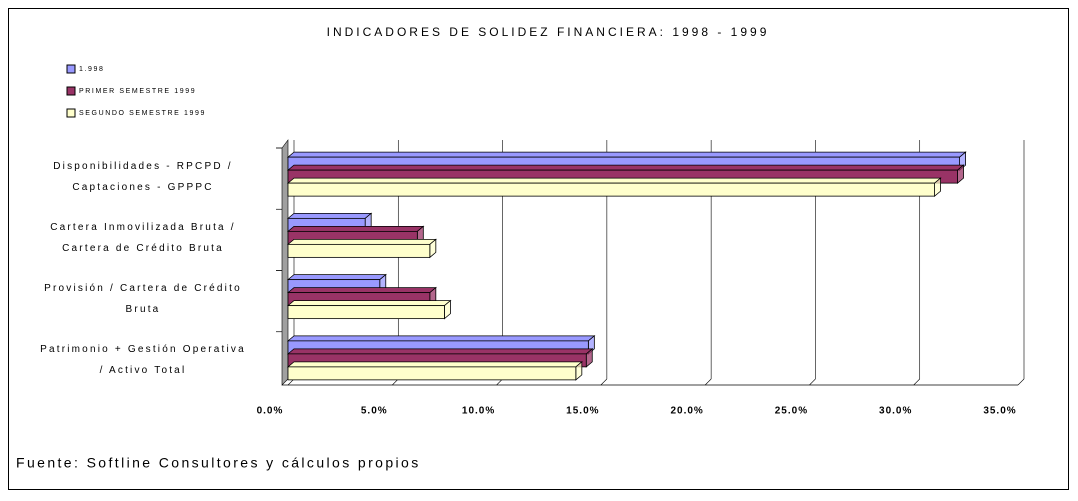 The image size is (1078, 501). What do you see at coordinates (999, 411) in the screenshot?
I see `x-tick-label: 35.0%` at bounding box center [999, 411].